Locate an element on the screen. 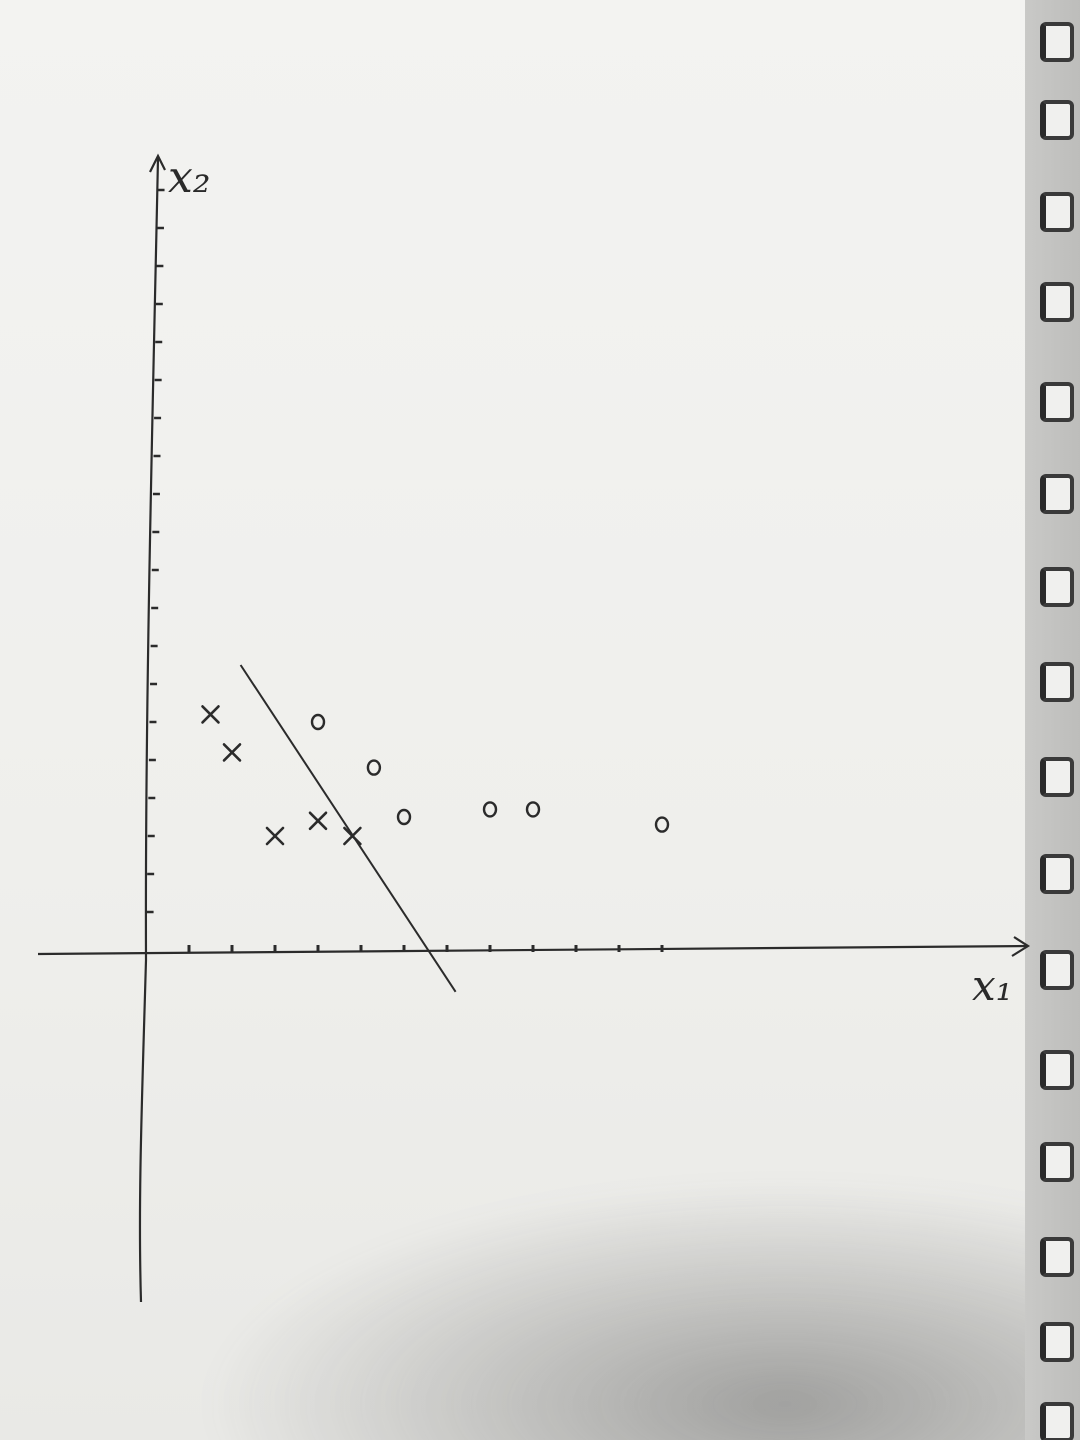  y-axis is located at coordinates (149, 730).